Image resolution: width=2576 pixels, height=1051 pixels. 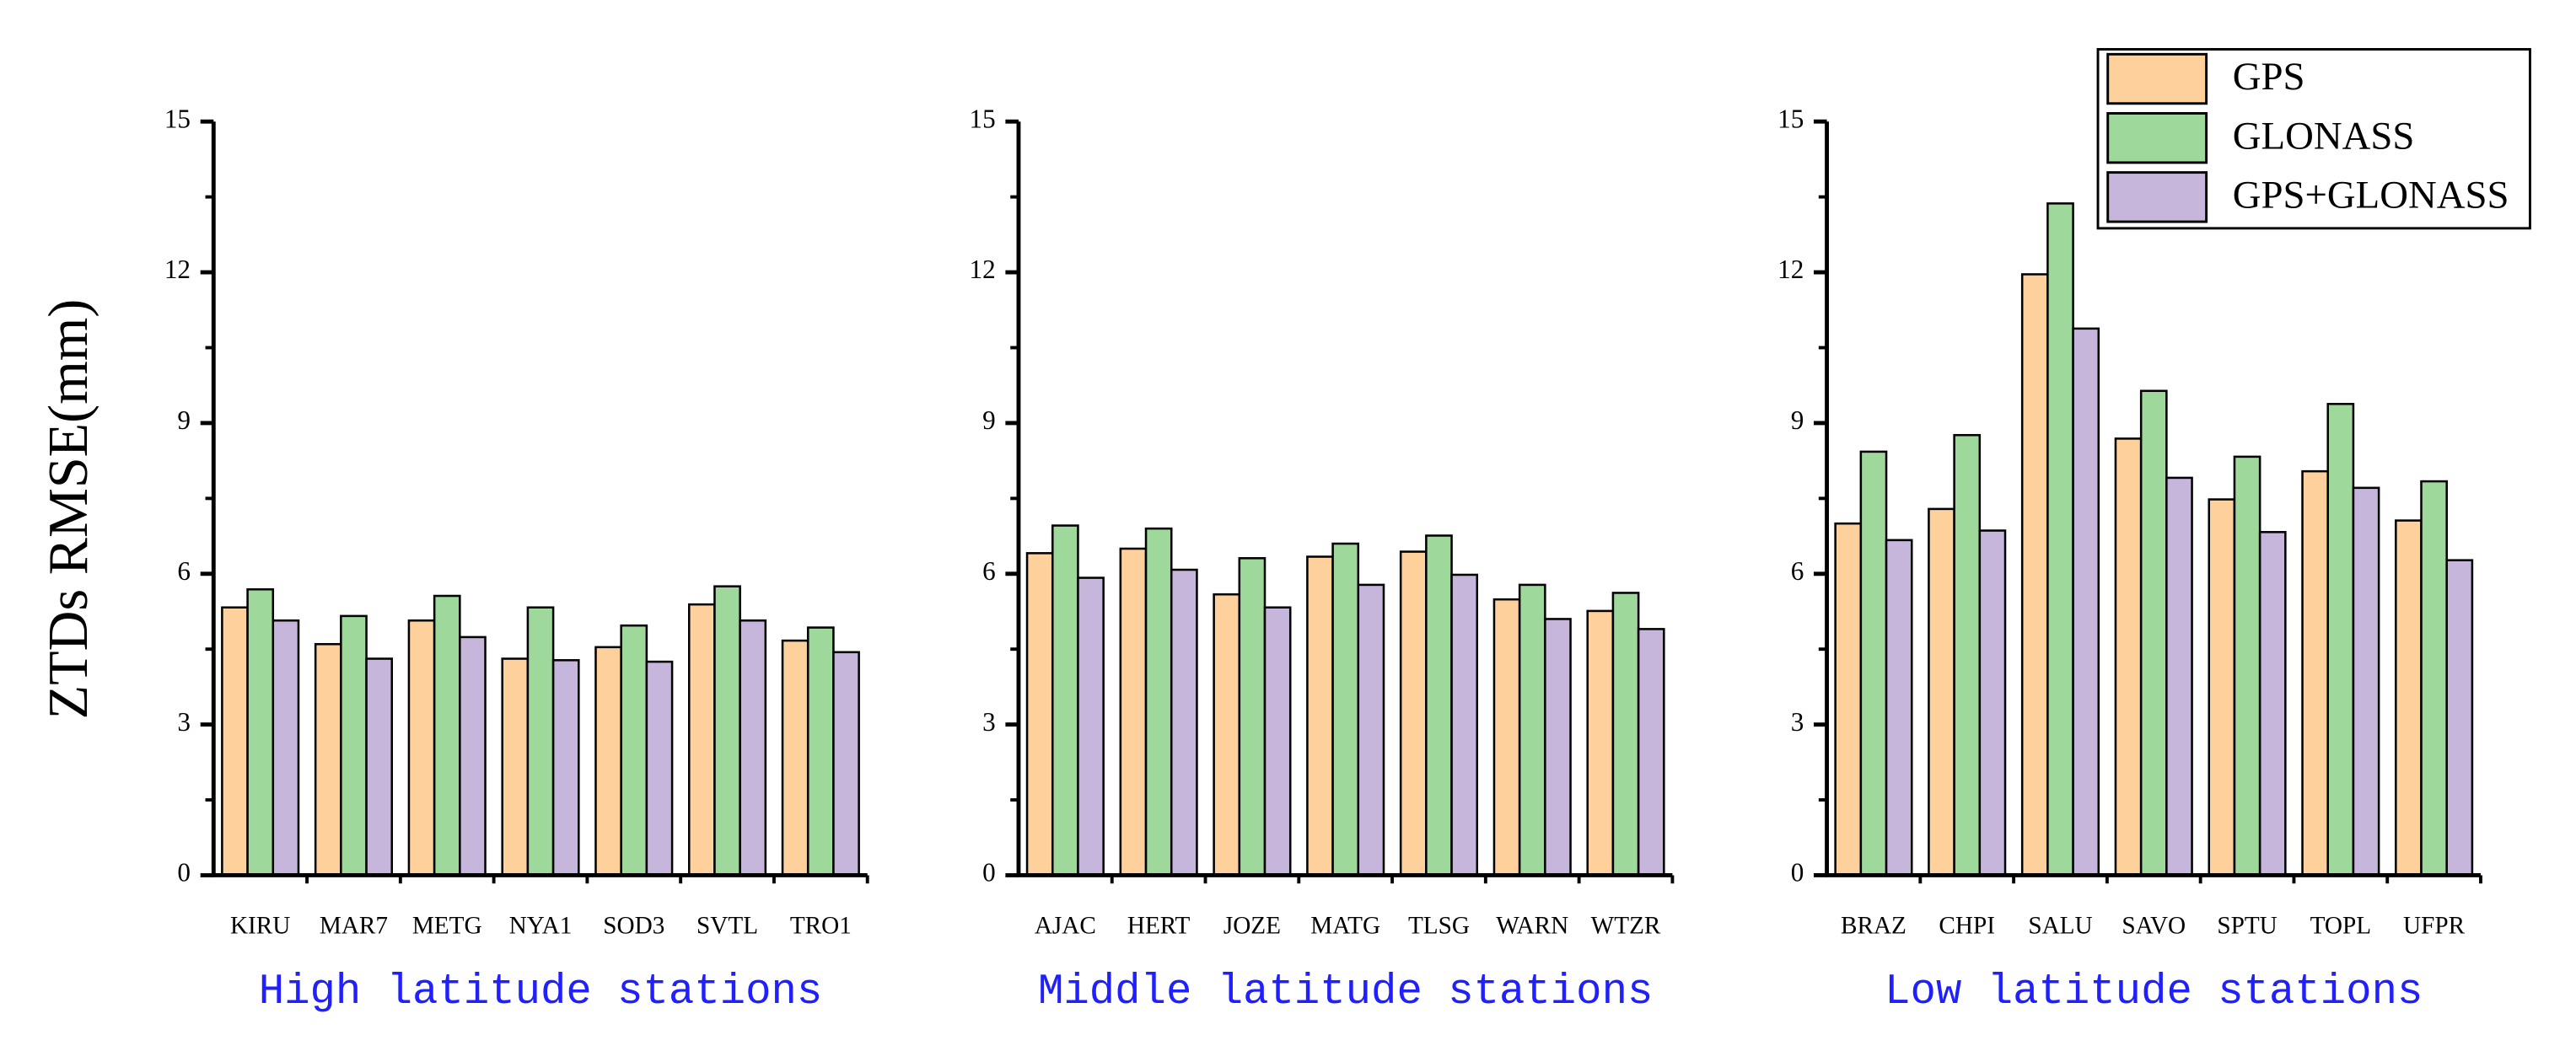 What do you see at coordinates (1967, 926) in the screenshot?
I see `x-tick-label: CHPI` at bounding box center [1967, 926].